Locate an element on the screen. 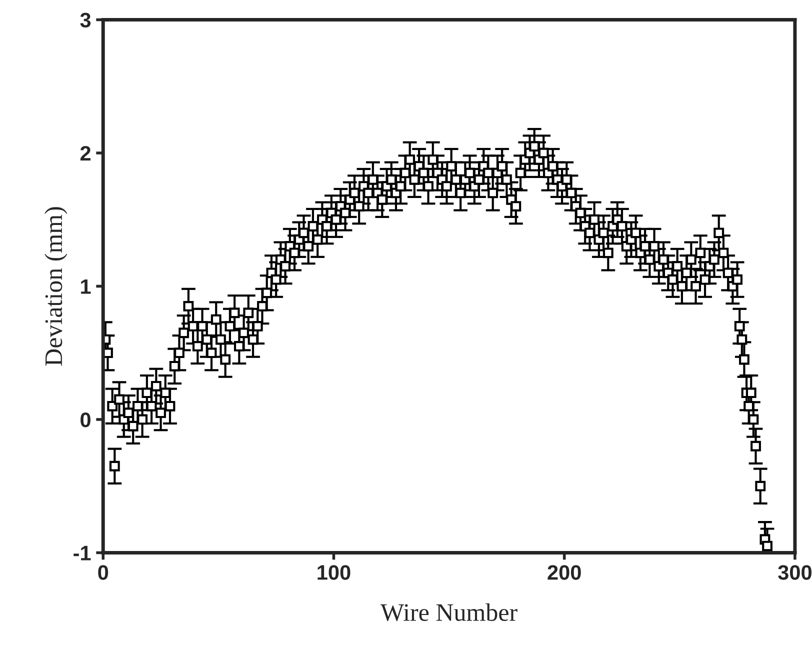  x-tick-label: 300 is located at coordinates (795, 572).